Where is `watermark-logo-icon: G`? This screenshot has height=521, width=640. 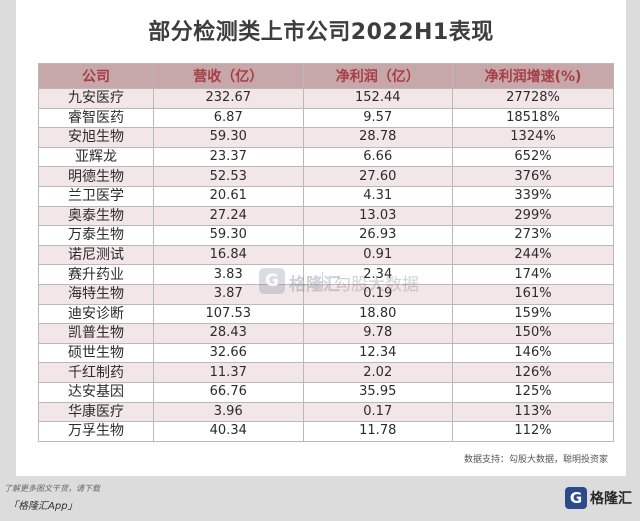
watermark-logo-icon: G is located at coordinates (272, 281).